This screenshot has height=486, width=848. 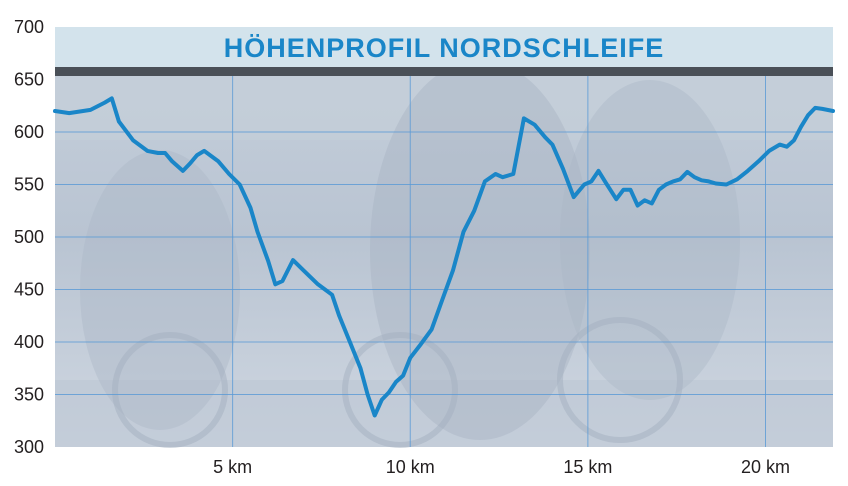 I want to click on y-tick-label: 550, so click(x=29, y=185).